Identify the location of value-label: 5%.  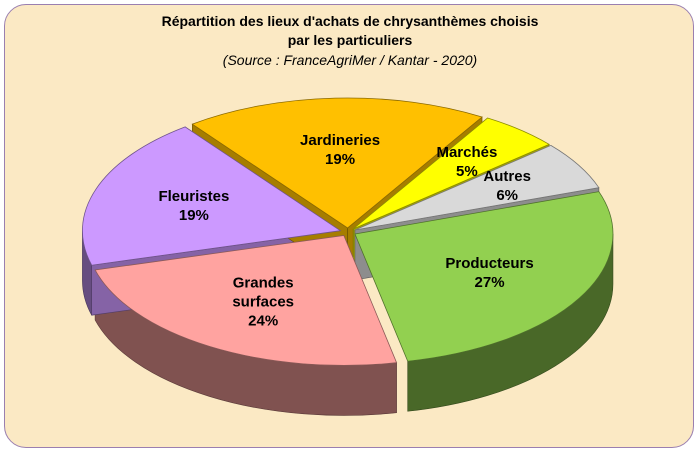
(467, 171).